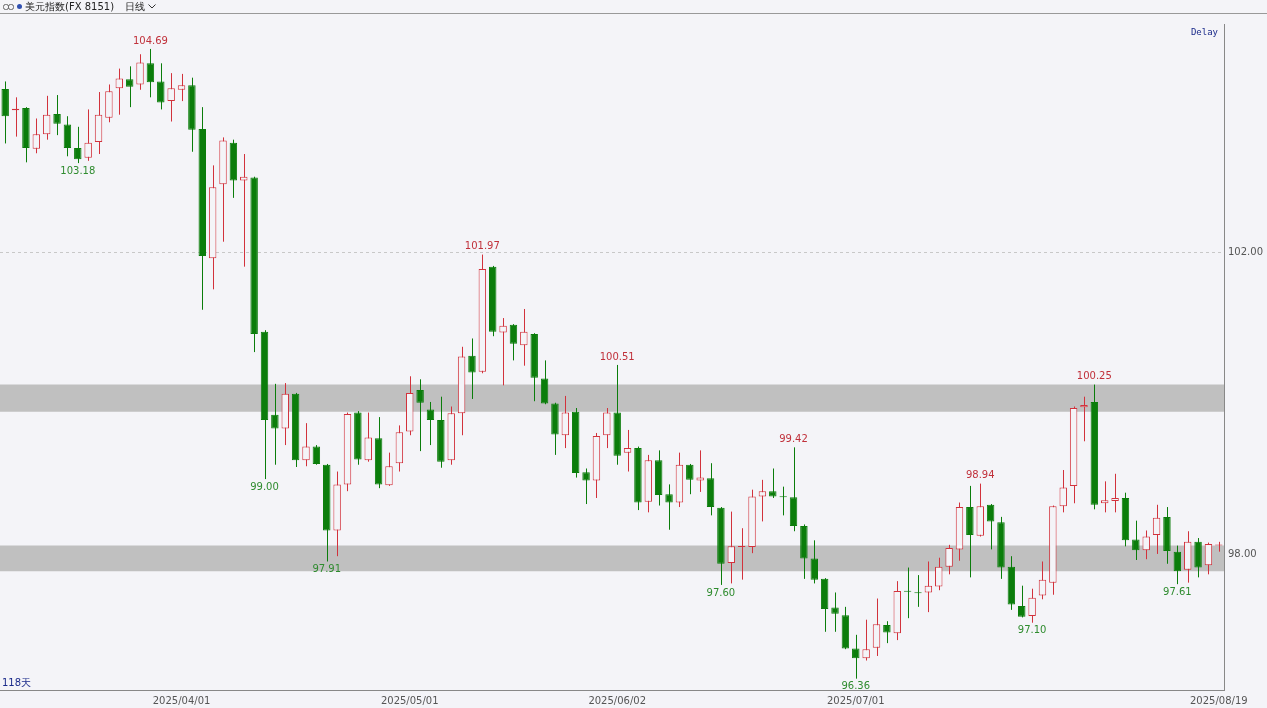 This screenshot has height=708, width=1267. I want to click on x-tick-label: 2025/08/19, so click(1219, 700).